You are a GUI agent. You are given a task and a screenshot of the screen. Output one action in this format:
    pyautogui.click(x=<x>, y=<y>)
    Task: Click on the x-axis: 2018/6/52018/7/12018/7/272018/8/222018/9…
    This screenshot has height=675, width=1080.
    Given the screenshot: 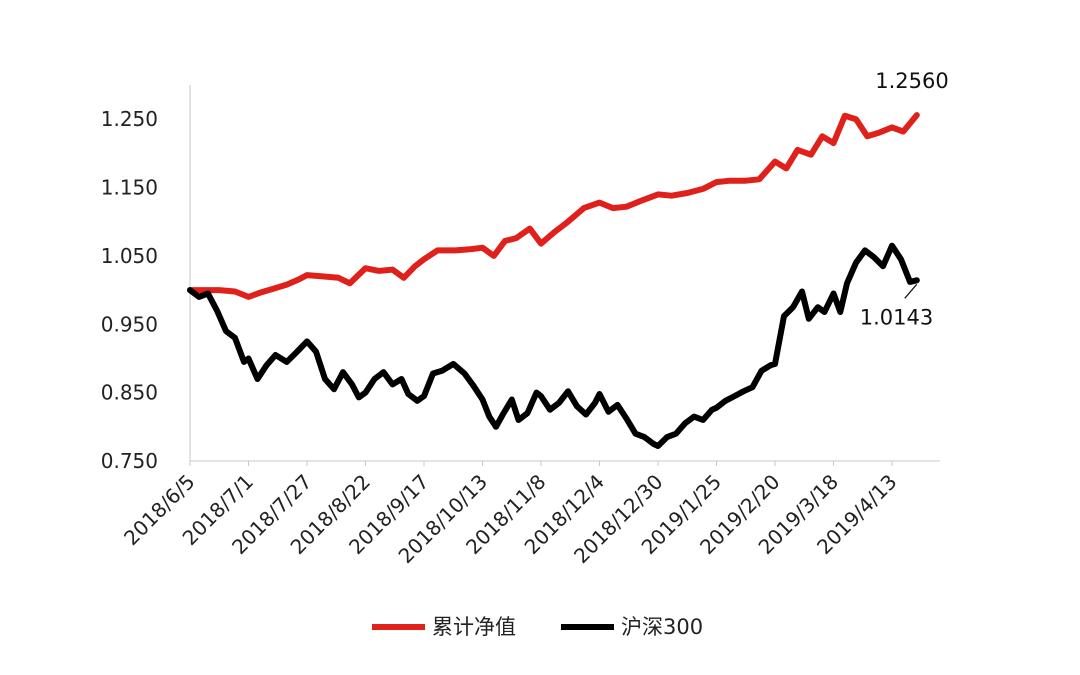 What is the action you would take?
    pyautogui.click(x=529, y=514)
    